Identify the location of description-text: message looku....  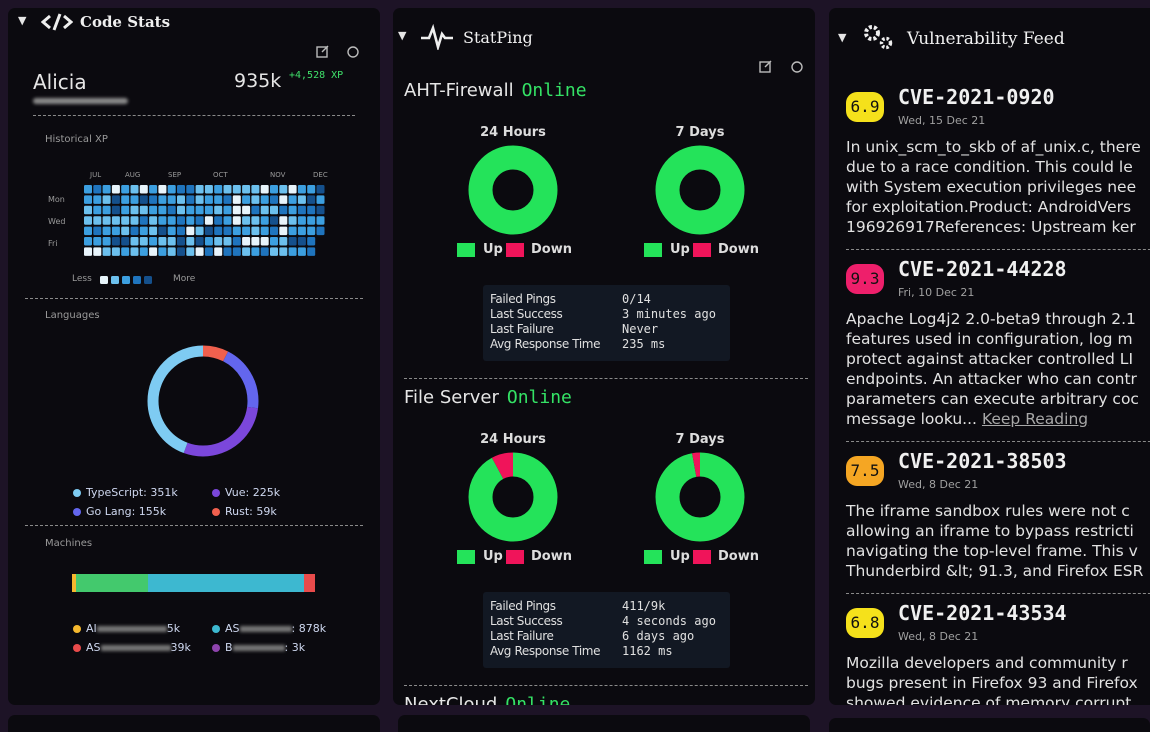
(911, 419).